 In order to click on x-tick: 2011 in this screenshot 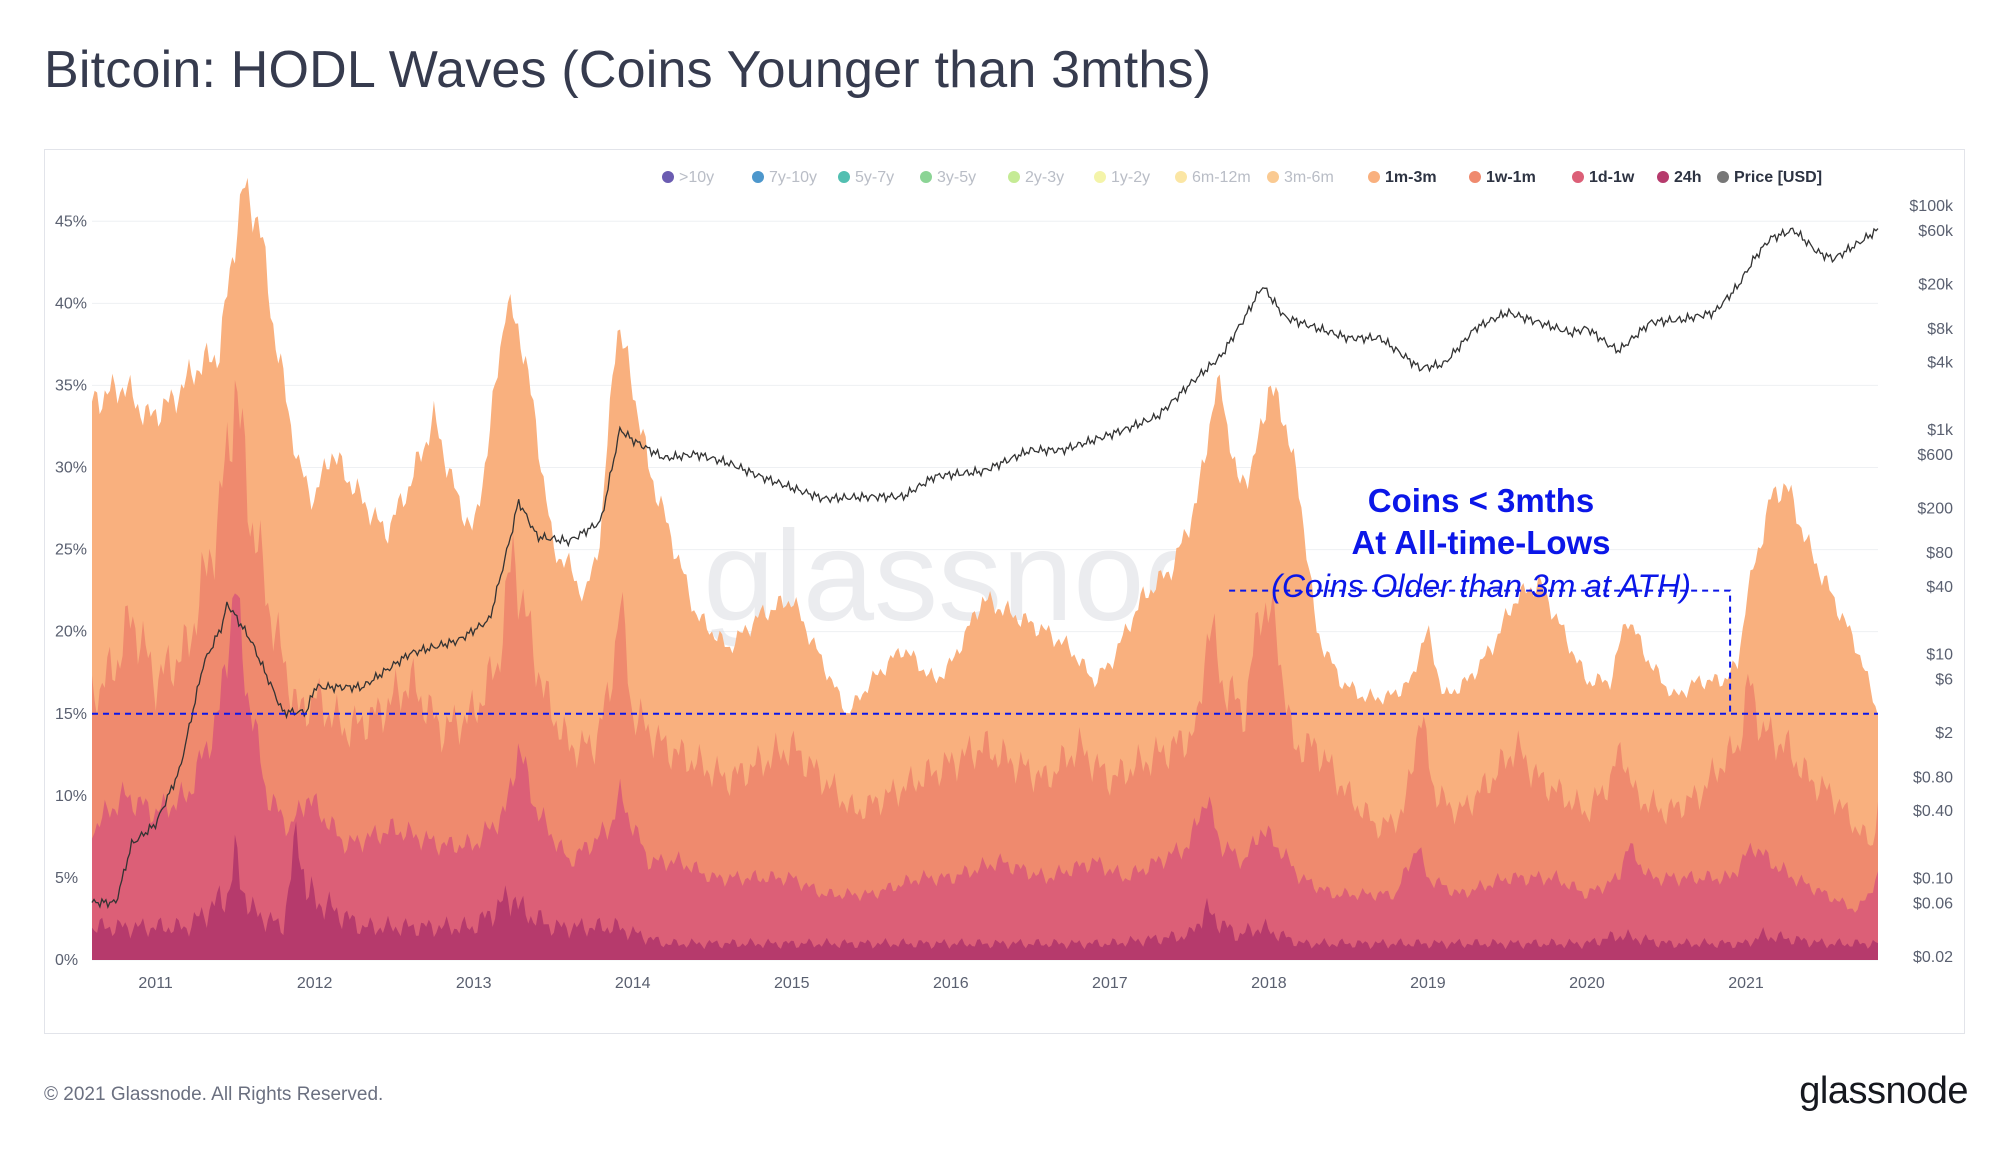, I will do `click(155, 983)`.